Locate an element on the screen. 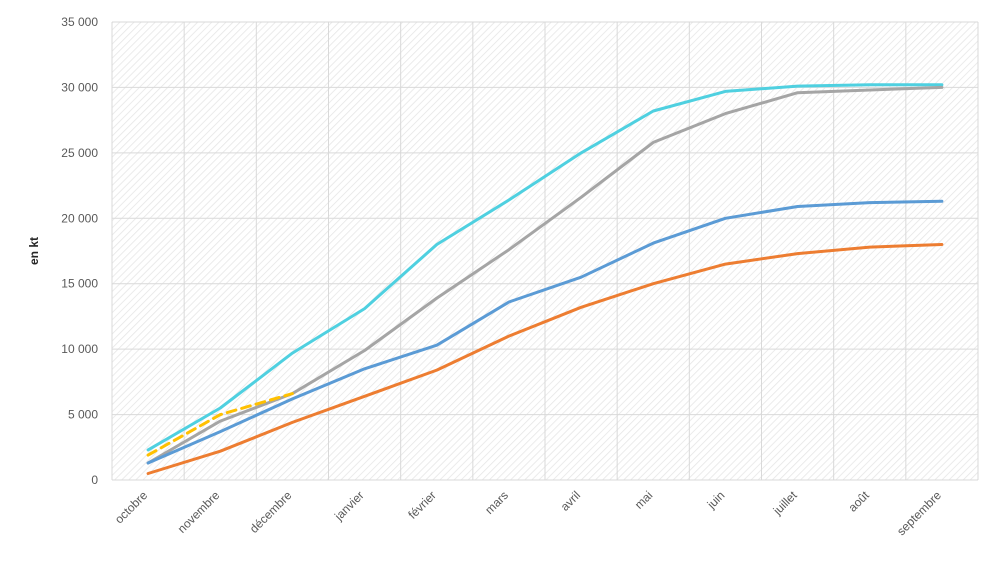 Image resolution: width=1000 pixels, height=566 pixels. y-tick-label: 15 000 is located at coordinates (79, 284).